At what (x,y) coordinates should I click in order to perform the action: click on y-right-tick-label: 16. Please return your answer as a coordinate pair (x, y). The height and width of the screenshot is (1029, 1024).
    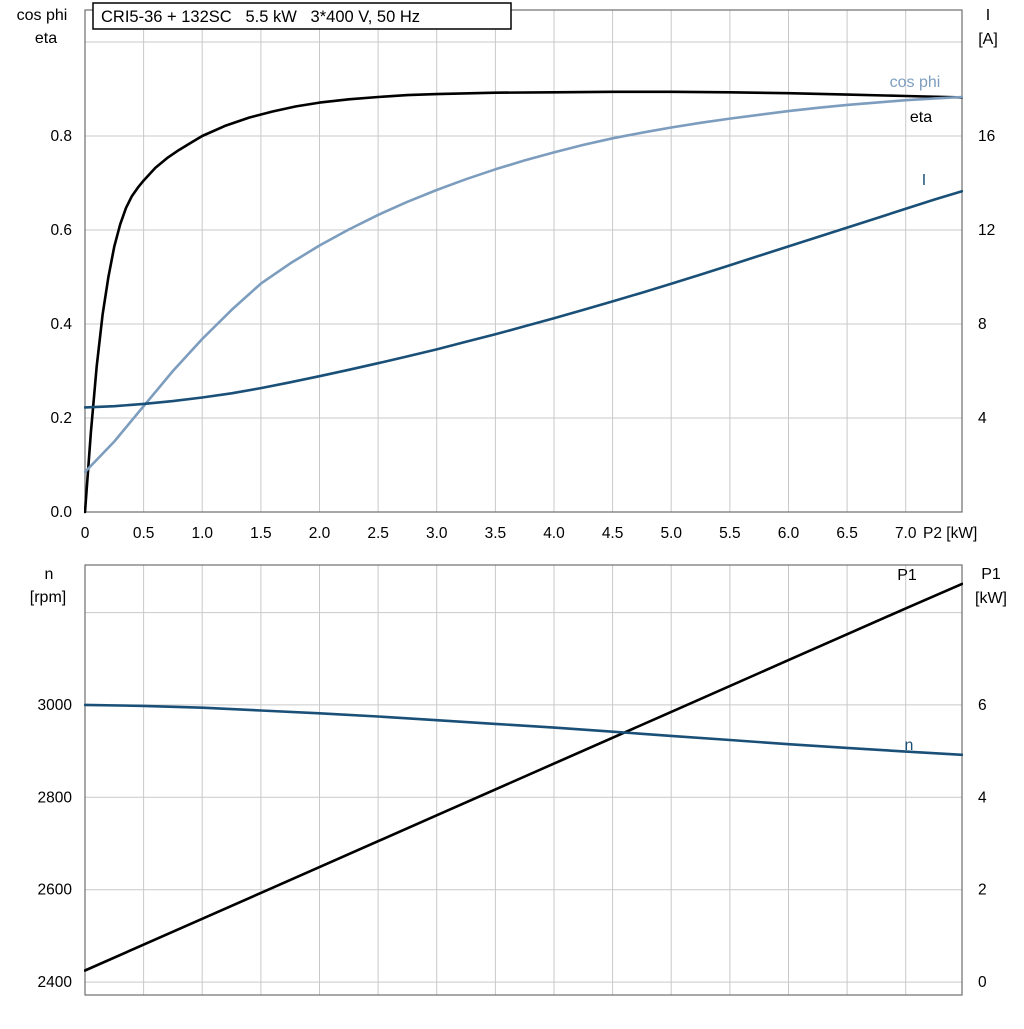
    Looking at the image, I should click on (986, 136).